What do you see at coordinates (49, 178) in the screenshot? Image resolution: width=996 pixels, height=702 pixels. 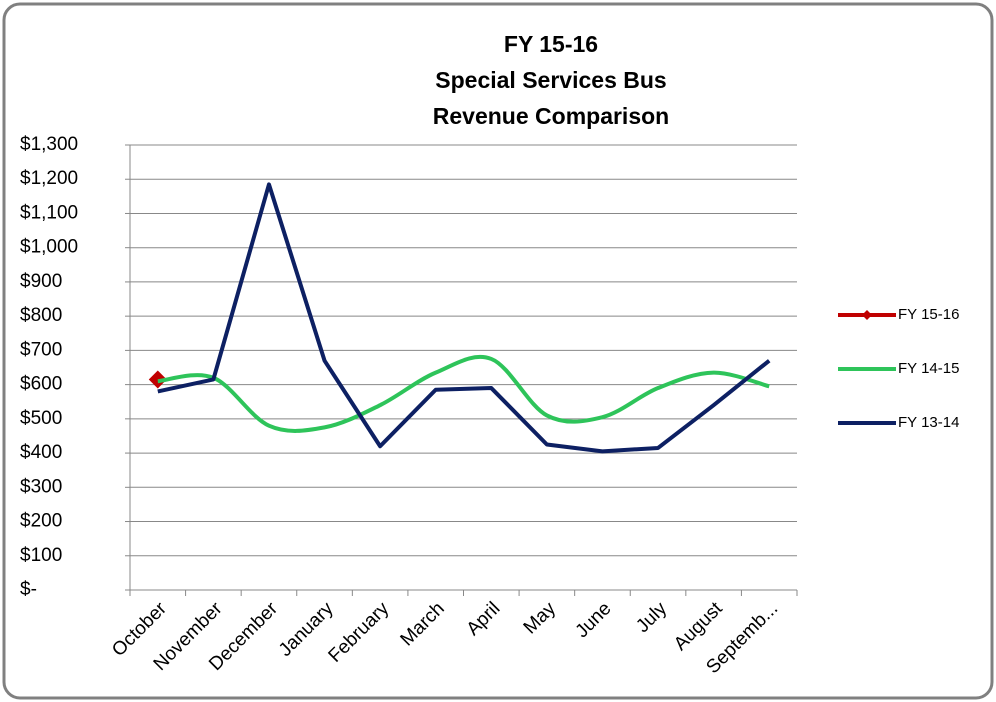 I see `y-tick-label: $1,200` at bounding box center [49, 178].